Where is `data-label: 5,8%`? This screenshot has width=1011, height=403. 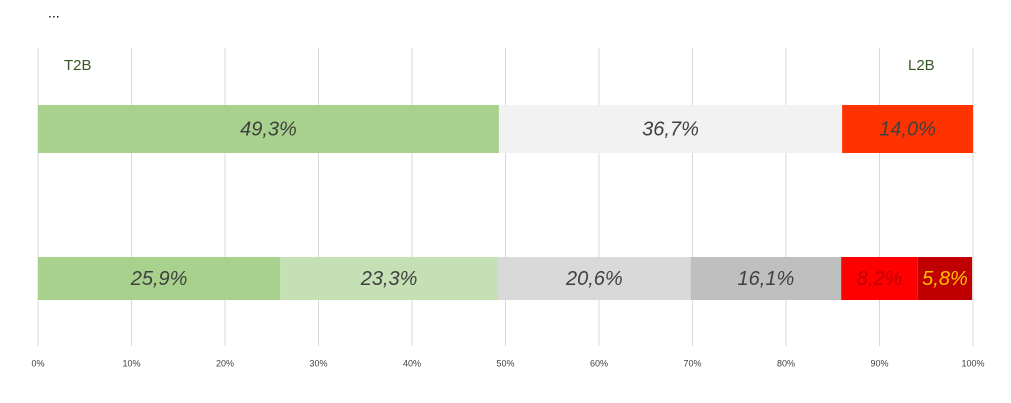
data-label: 5,8% is located at coordinates (945, 279).